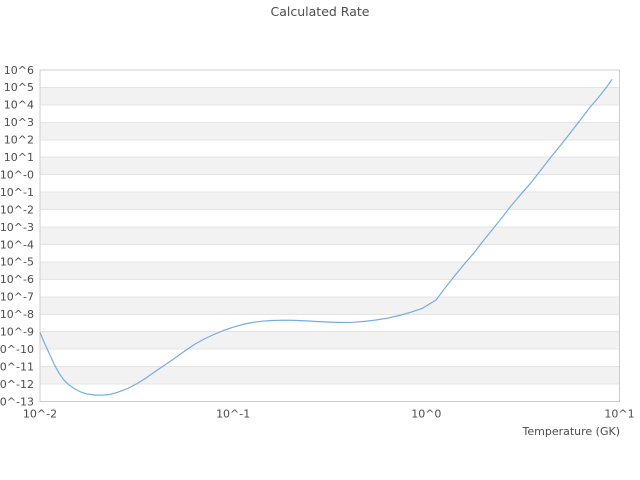 The height and width of the screenshot is (480, 640). What do you see at coordinates (17, 332) in the screenshot?
I see `y-tick-label: 10^-9` at bounding box center [17, 332].